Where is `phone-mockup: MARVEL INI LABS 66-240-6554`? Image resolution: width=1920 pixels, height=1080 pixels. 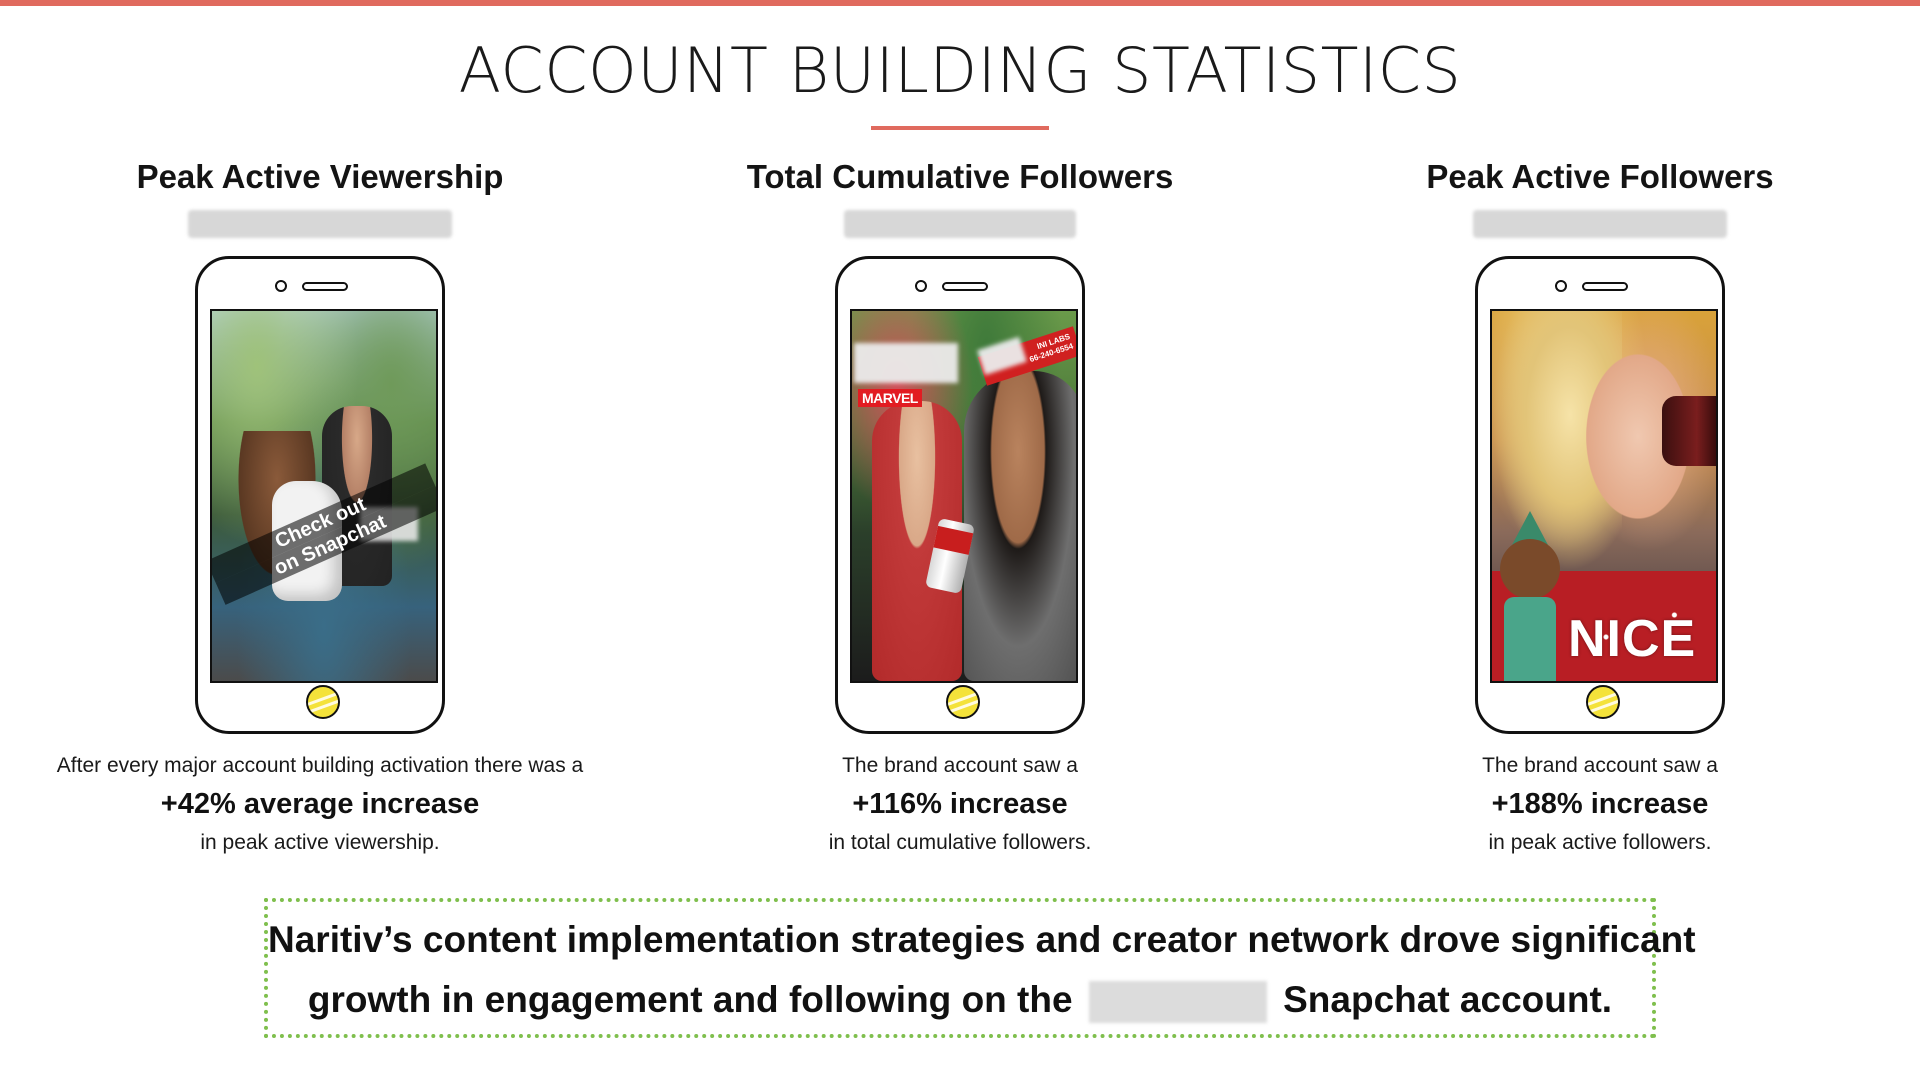
phone-mockup: MARVEL INI LABS 66-240-6554 is located at coordinates (960, 495).